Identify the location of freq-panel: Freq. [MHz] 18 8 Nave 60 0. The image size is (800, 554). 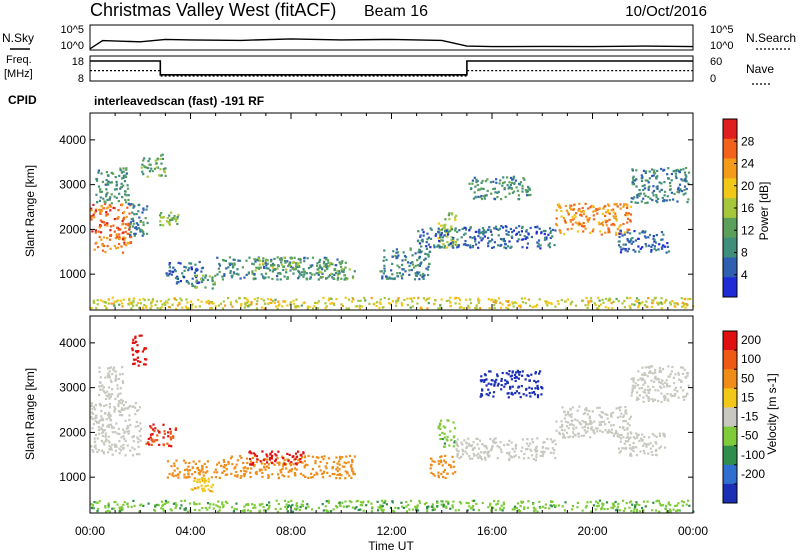
(389, 69).